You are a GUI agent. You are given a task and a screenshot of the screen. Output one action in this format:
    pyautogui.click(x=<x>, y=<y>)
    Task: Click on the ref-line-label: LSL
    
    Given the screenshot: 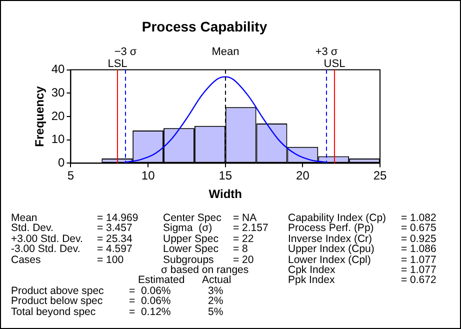 What is the action you would take?
    pyautogui.click(x=118, y=64)
    